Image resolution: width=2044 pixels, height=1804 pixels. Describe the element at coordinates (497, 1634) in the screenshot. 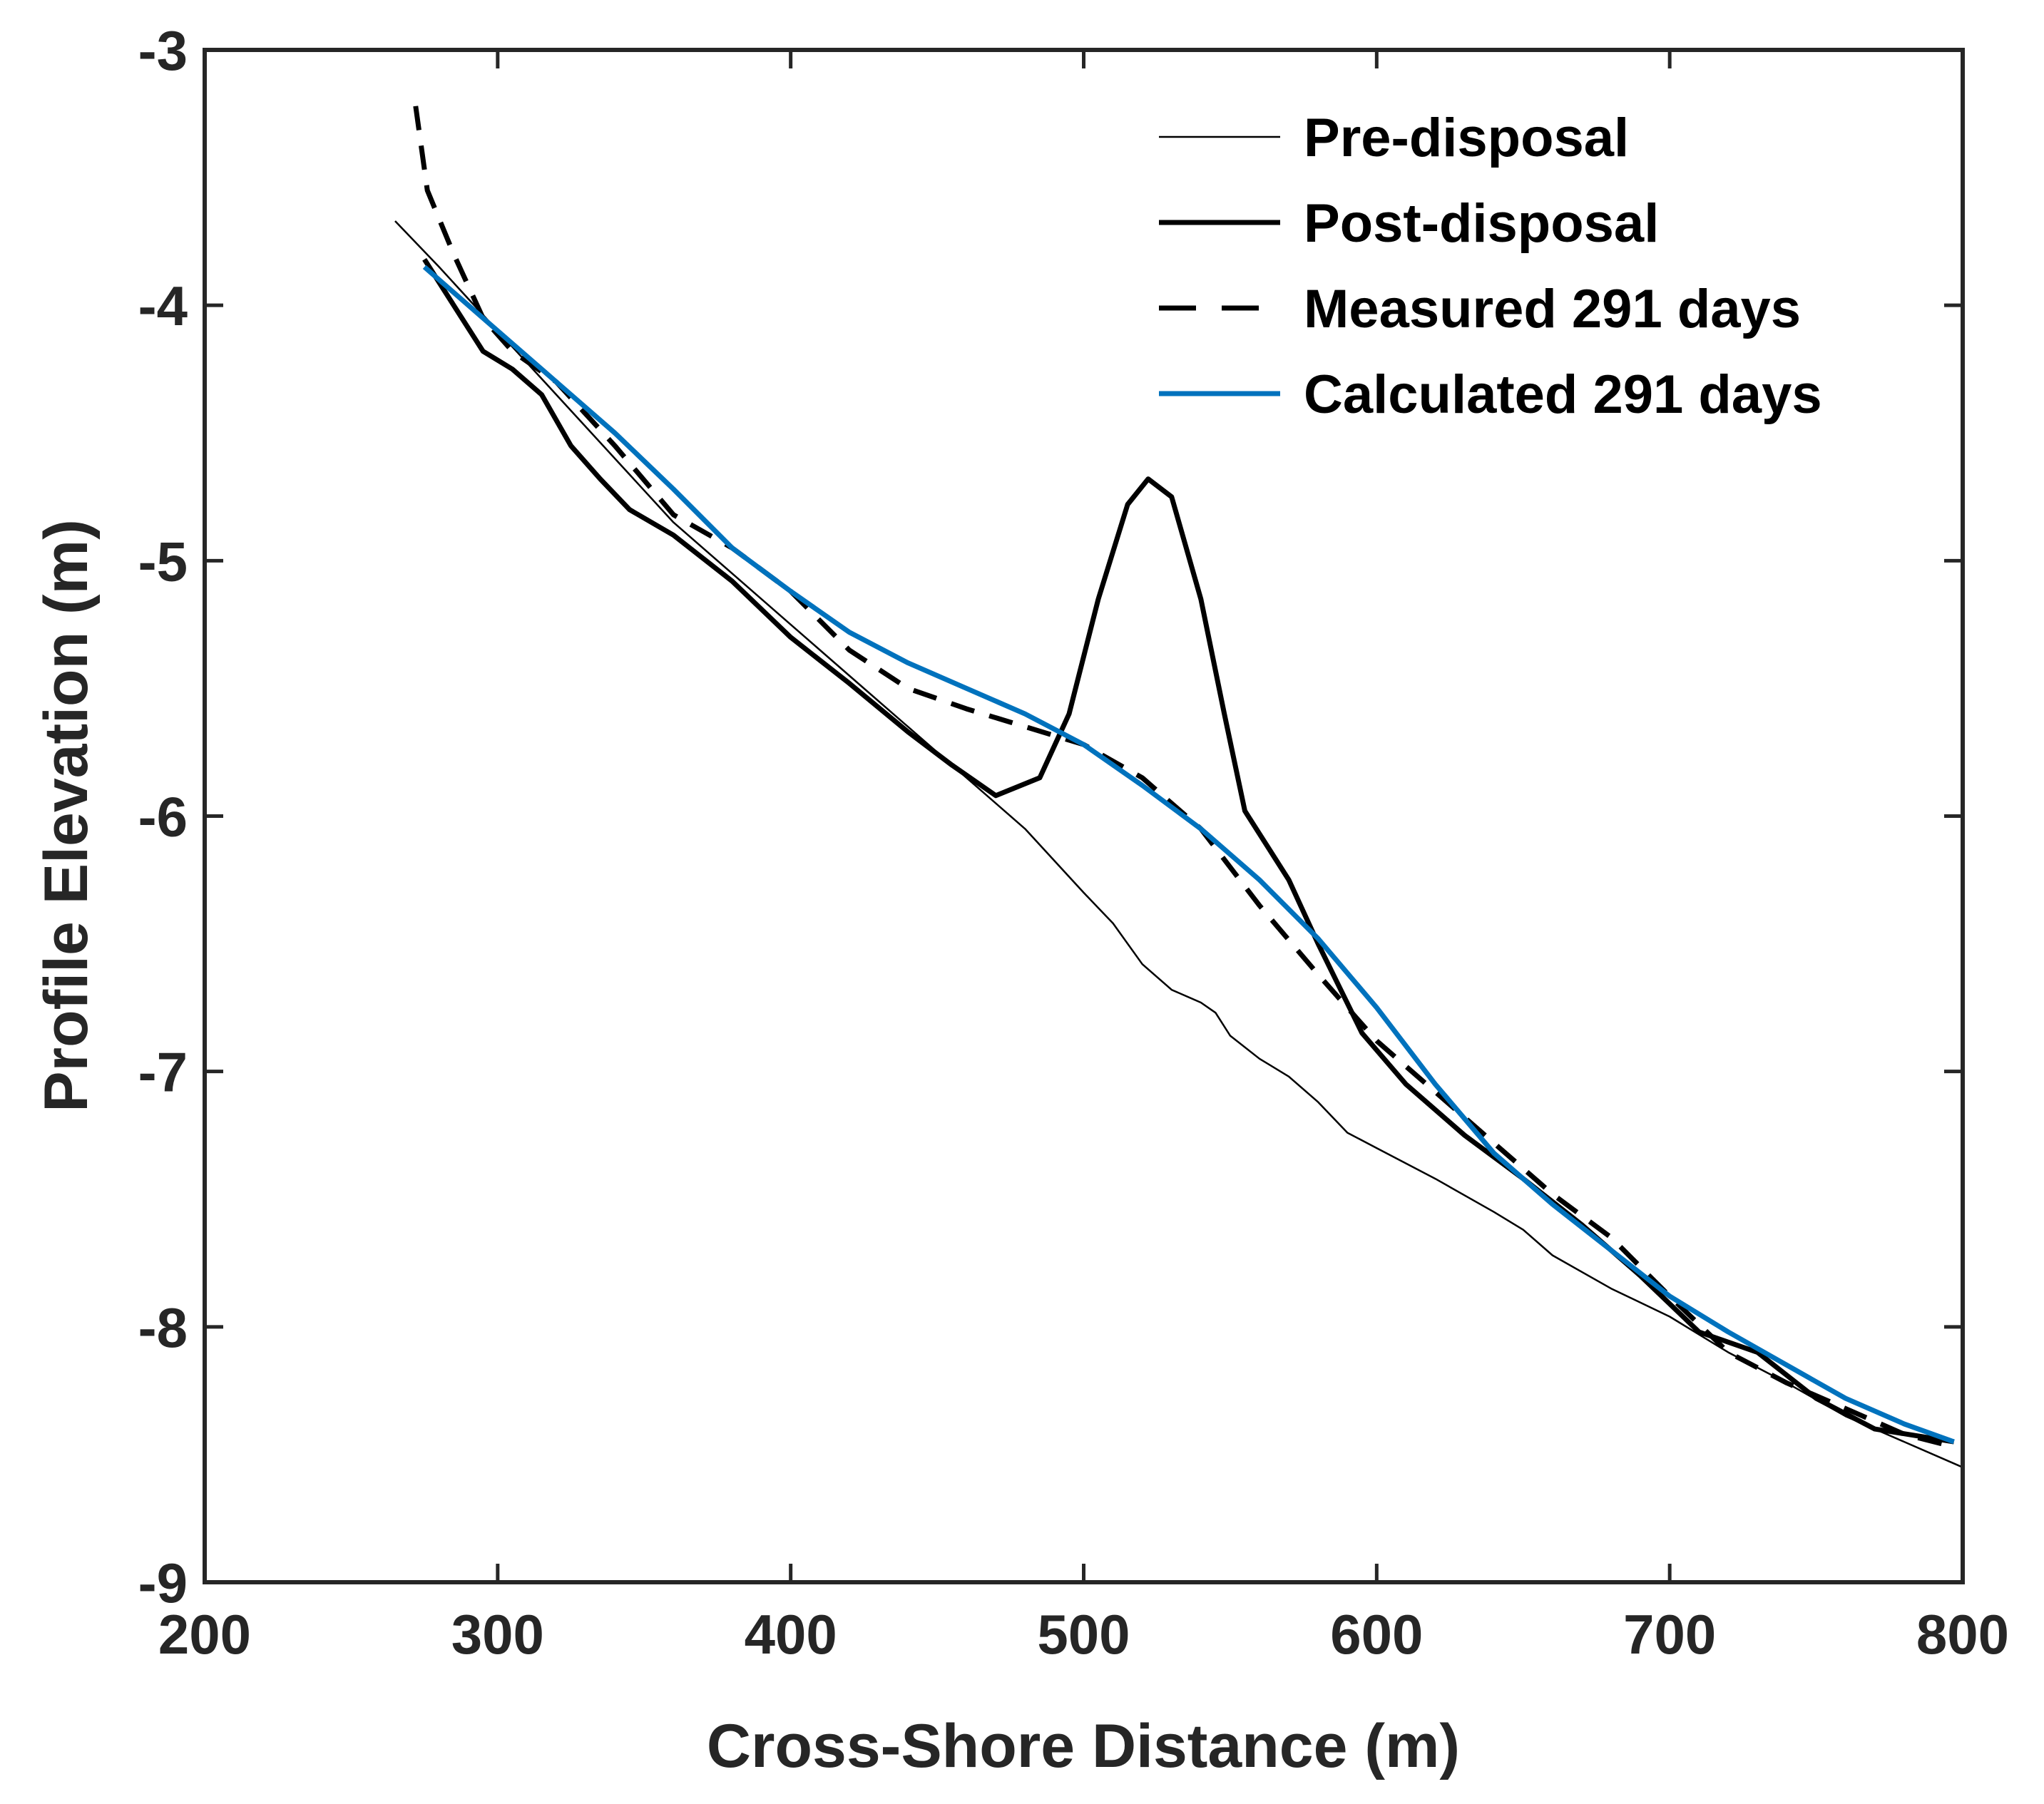

I see `x-tick-label: 300` at that location.